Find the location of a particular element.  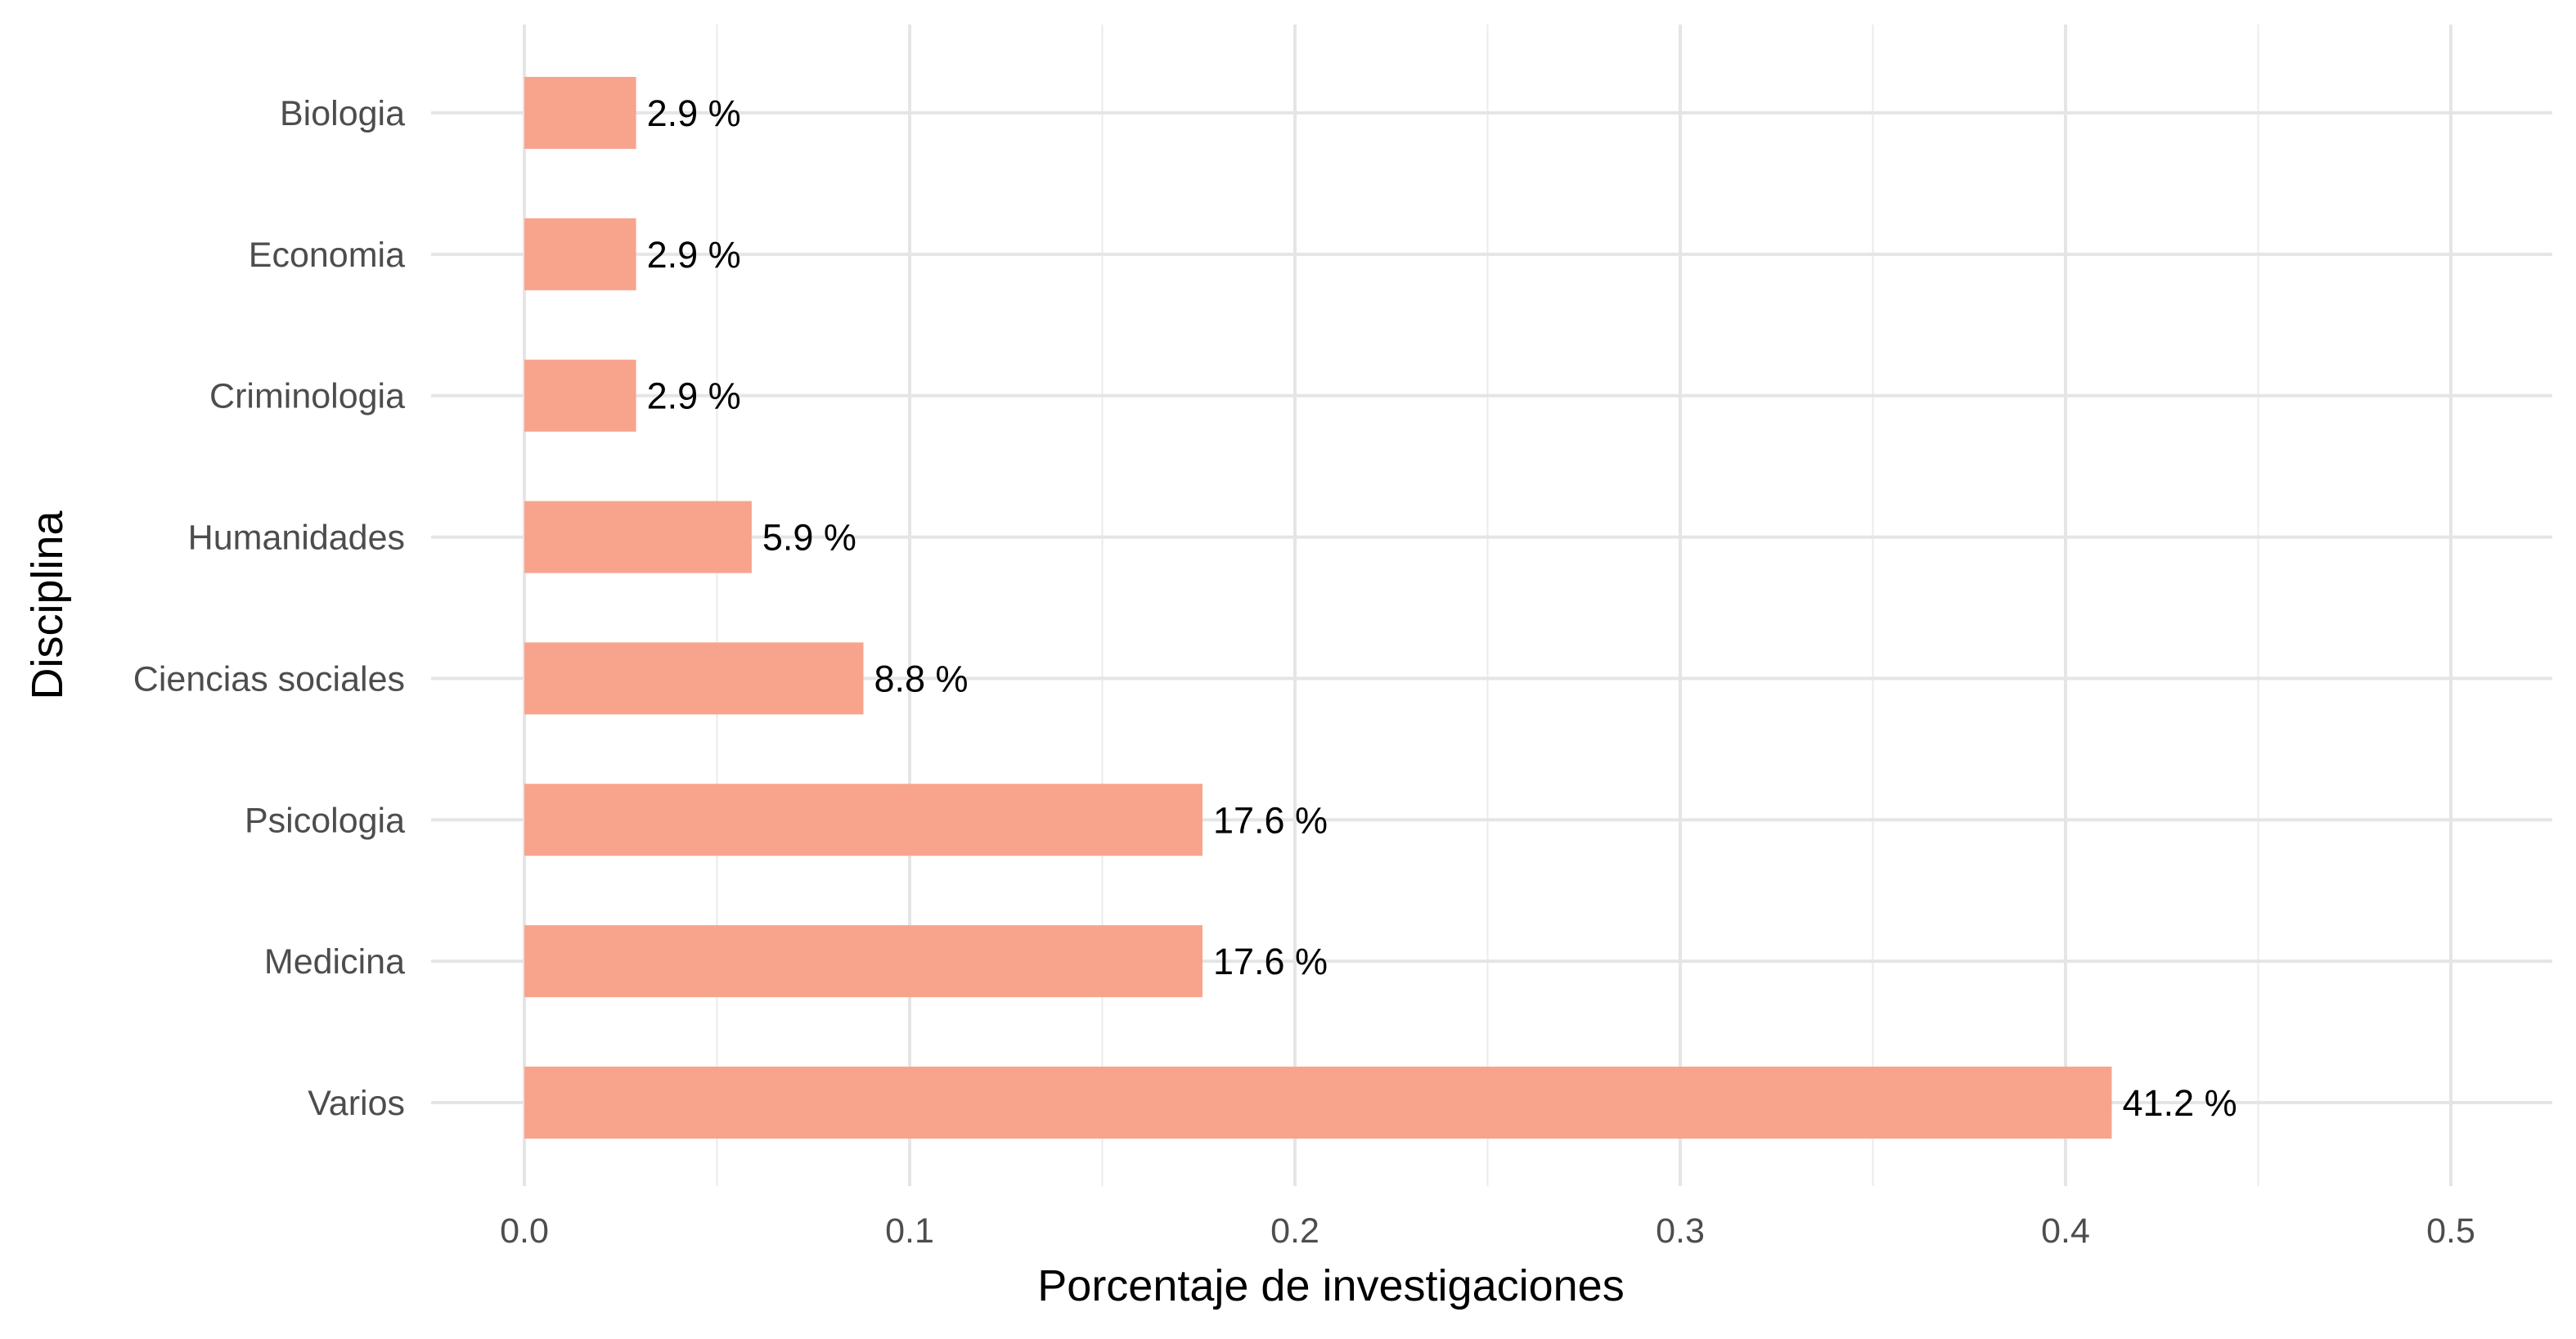

y-tick-label: Varios is located at coordinates (356, 1103).